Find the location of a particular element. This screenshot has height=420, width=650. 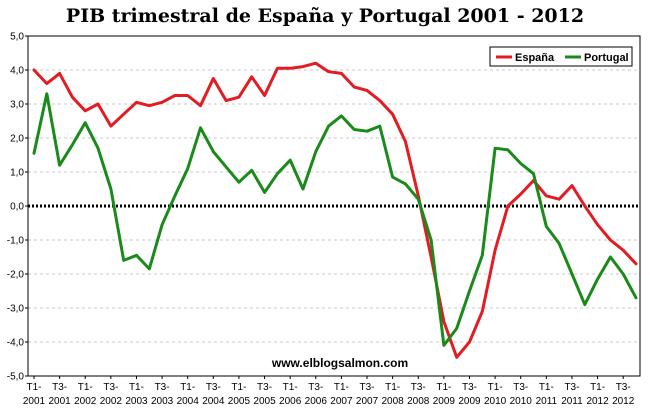

legend-label-portugal: Portugal is located at coordinates (606, 58).